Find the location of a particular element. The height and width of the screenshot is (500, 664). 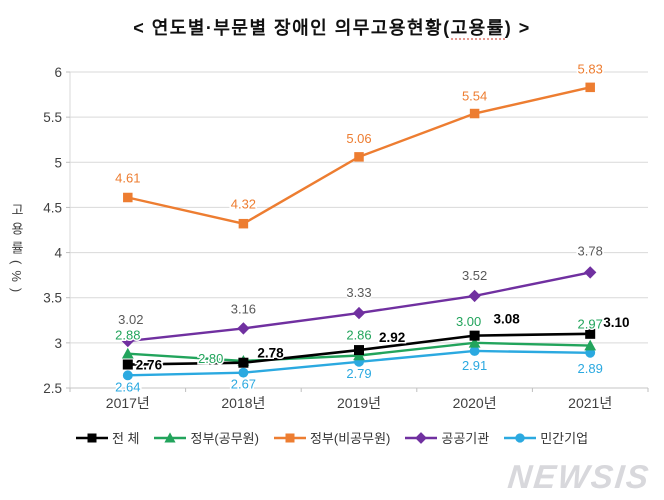

series-total is located at coordinates (359, 349).